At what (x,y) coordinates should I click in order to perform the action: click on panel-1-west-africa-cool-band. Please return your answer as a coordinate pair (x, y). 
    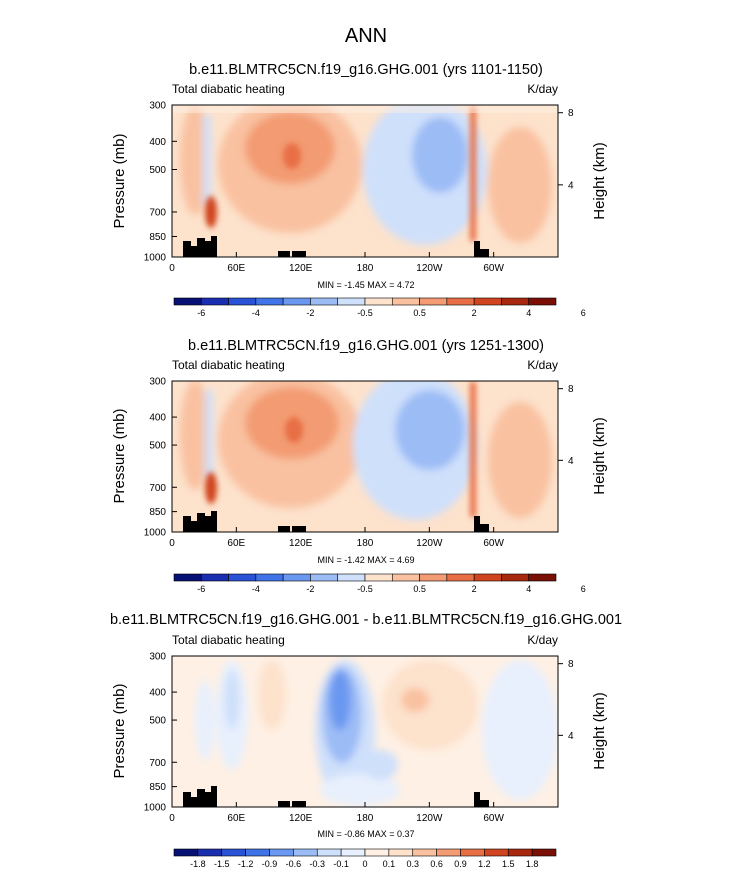
    Looking at the image, I should click on (207, 160).